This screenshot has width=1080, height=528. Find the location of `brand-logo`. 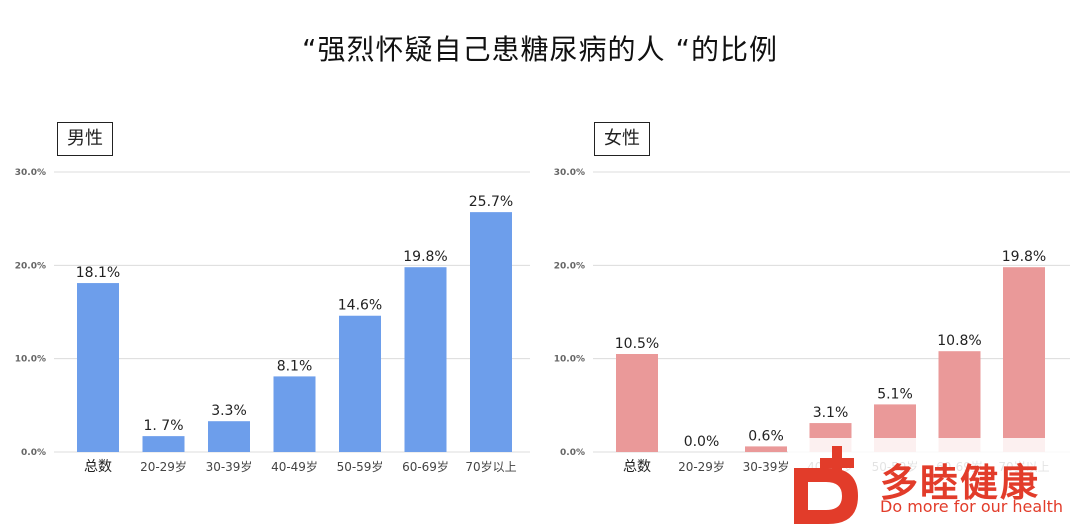

brand-logo is located at coordinates (934, 483).